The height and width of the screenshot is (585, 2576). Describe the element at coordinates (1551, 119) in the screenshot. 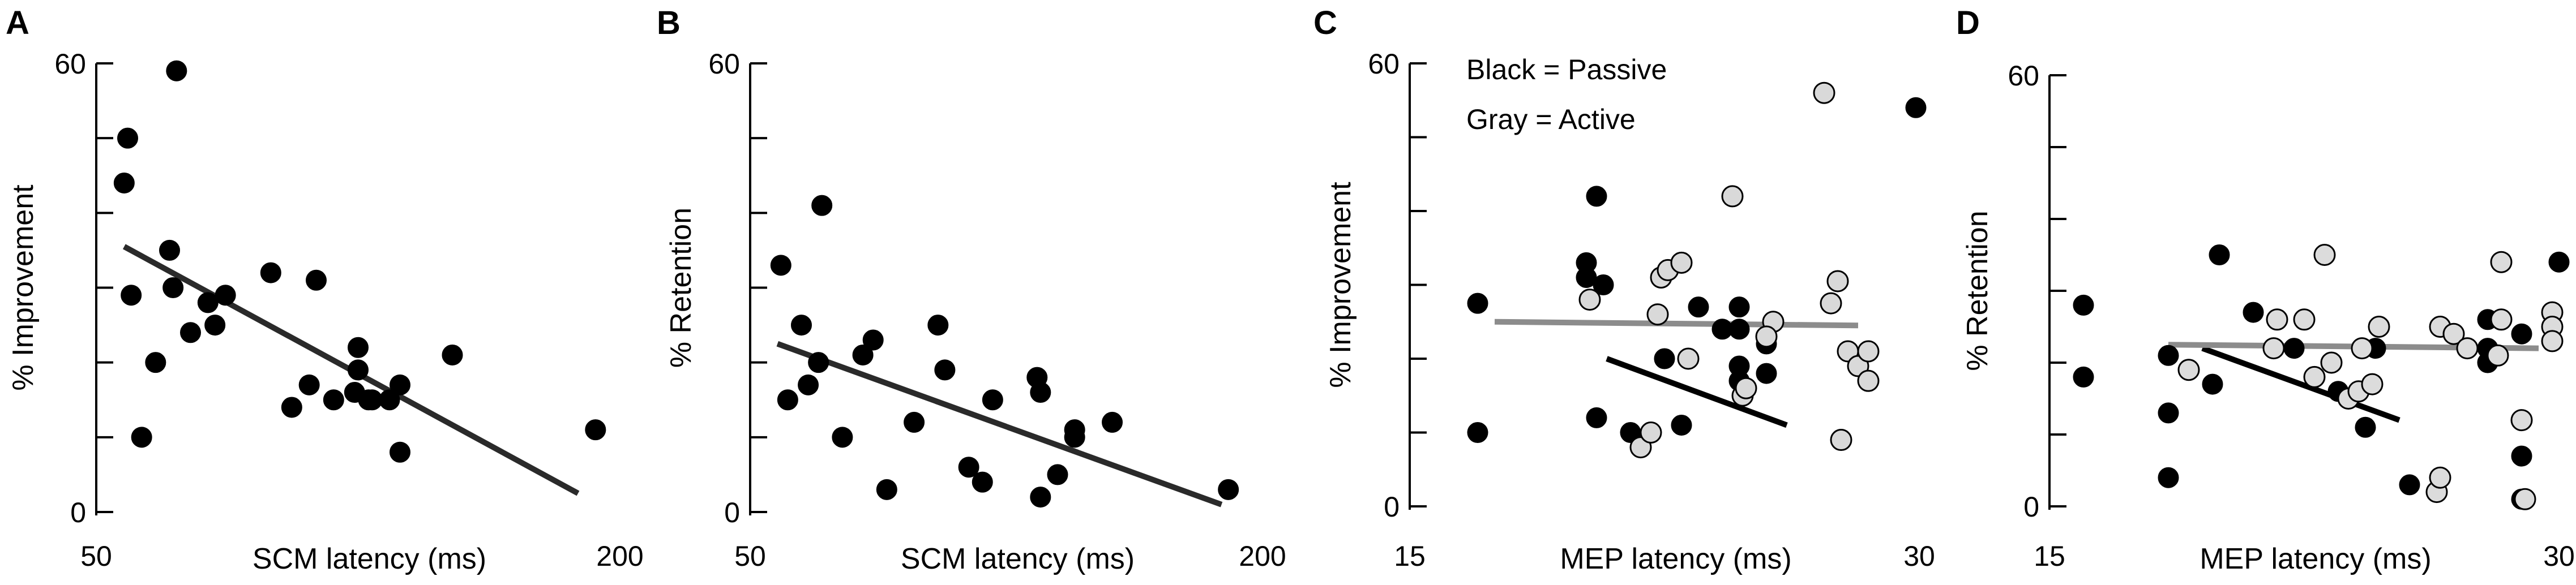

I see `legend-entry: Gray = Active` at that location.